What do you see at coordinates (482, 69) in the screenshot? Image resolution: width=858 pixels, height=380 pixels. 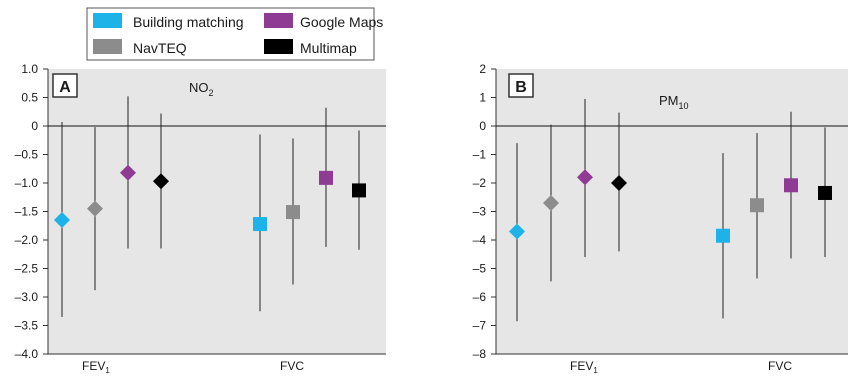 I see `panel-b-y-tick-label: 2` at bounding box center [482, 69].